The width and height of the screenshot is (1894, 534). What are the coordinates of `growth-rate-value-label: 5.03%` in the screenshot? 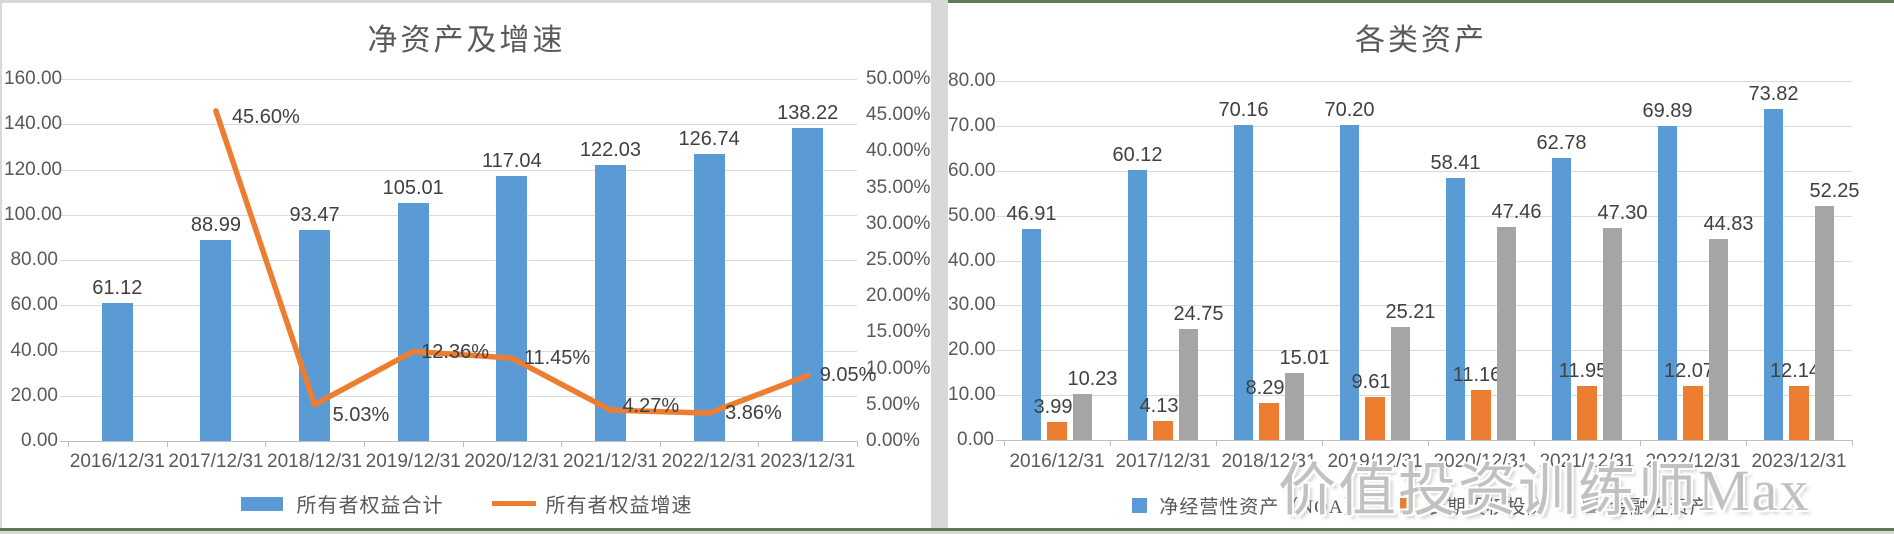 It's located at (361, 414).